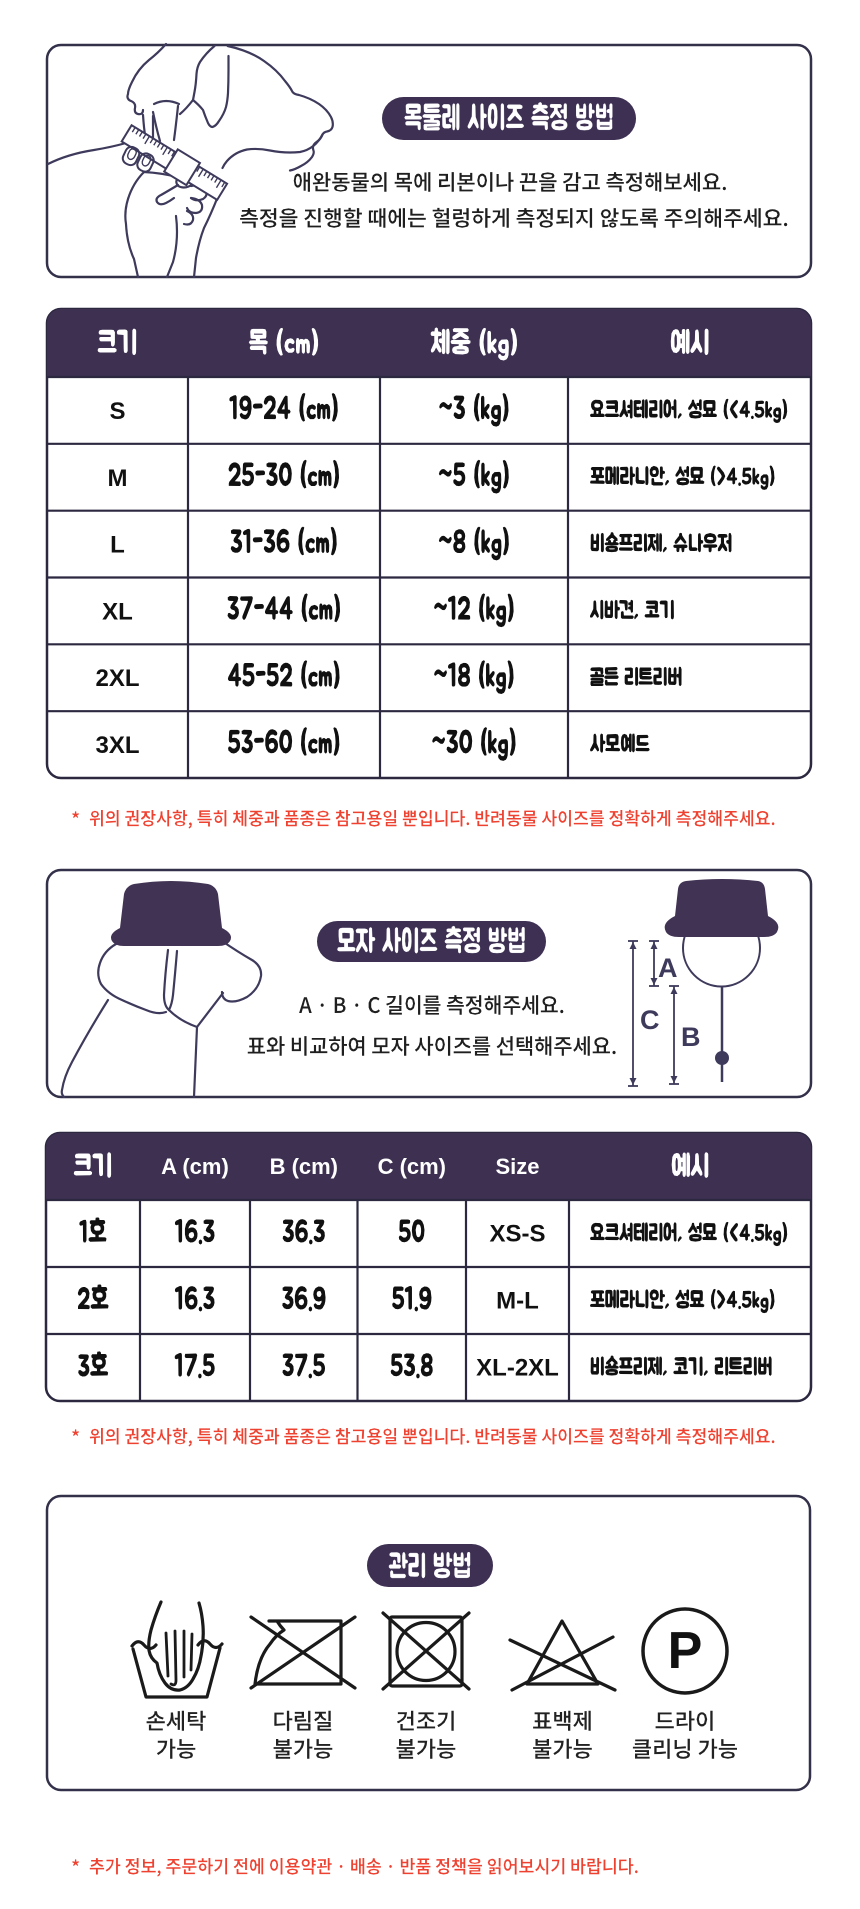 The height and width of the screenshot is (1909, 860). What do you see at coordinates (685, 1651) in the screenshot?
I see `svg-text: P` at bounding box center [685, 1651].